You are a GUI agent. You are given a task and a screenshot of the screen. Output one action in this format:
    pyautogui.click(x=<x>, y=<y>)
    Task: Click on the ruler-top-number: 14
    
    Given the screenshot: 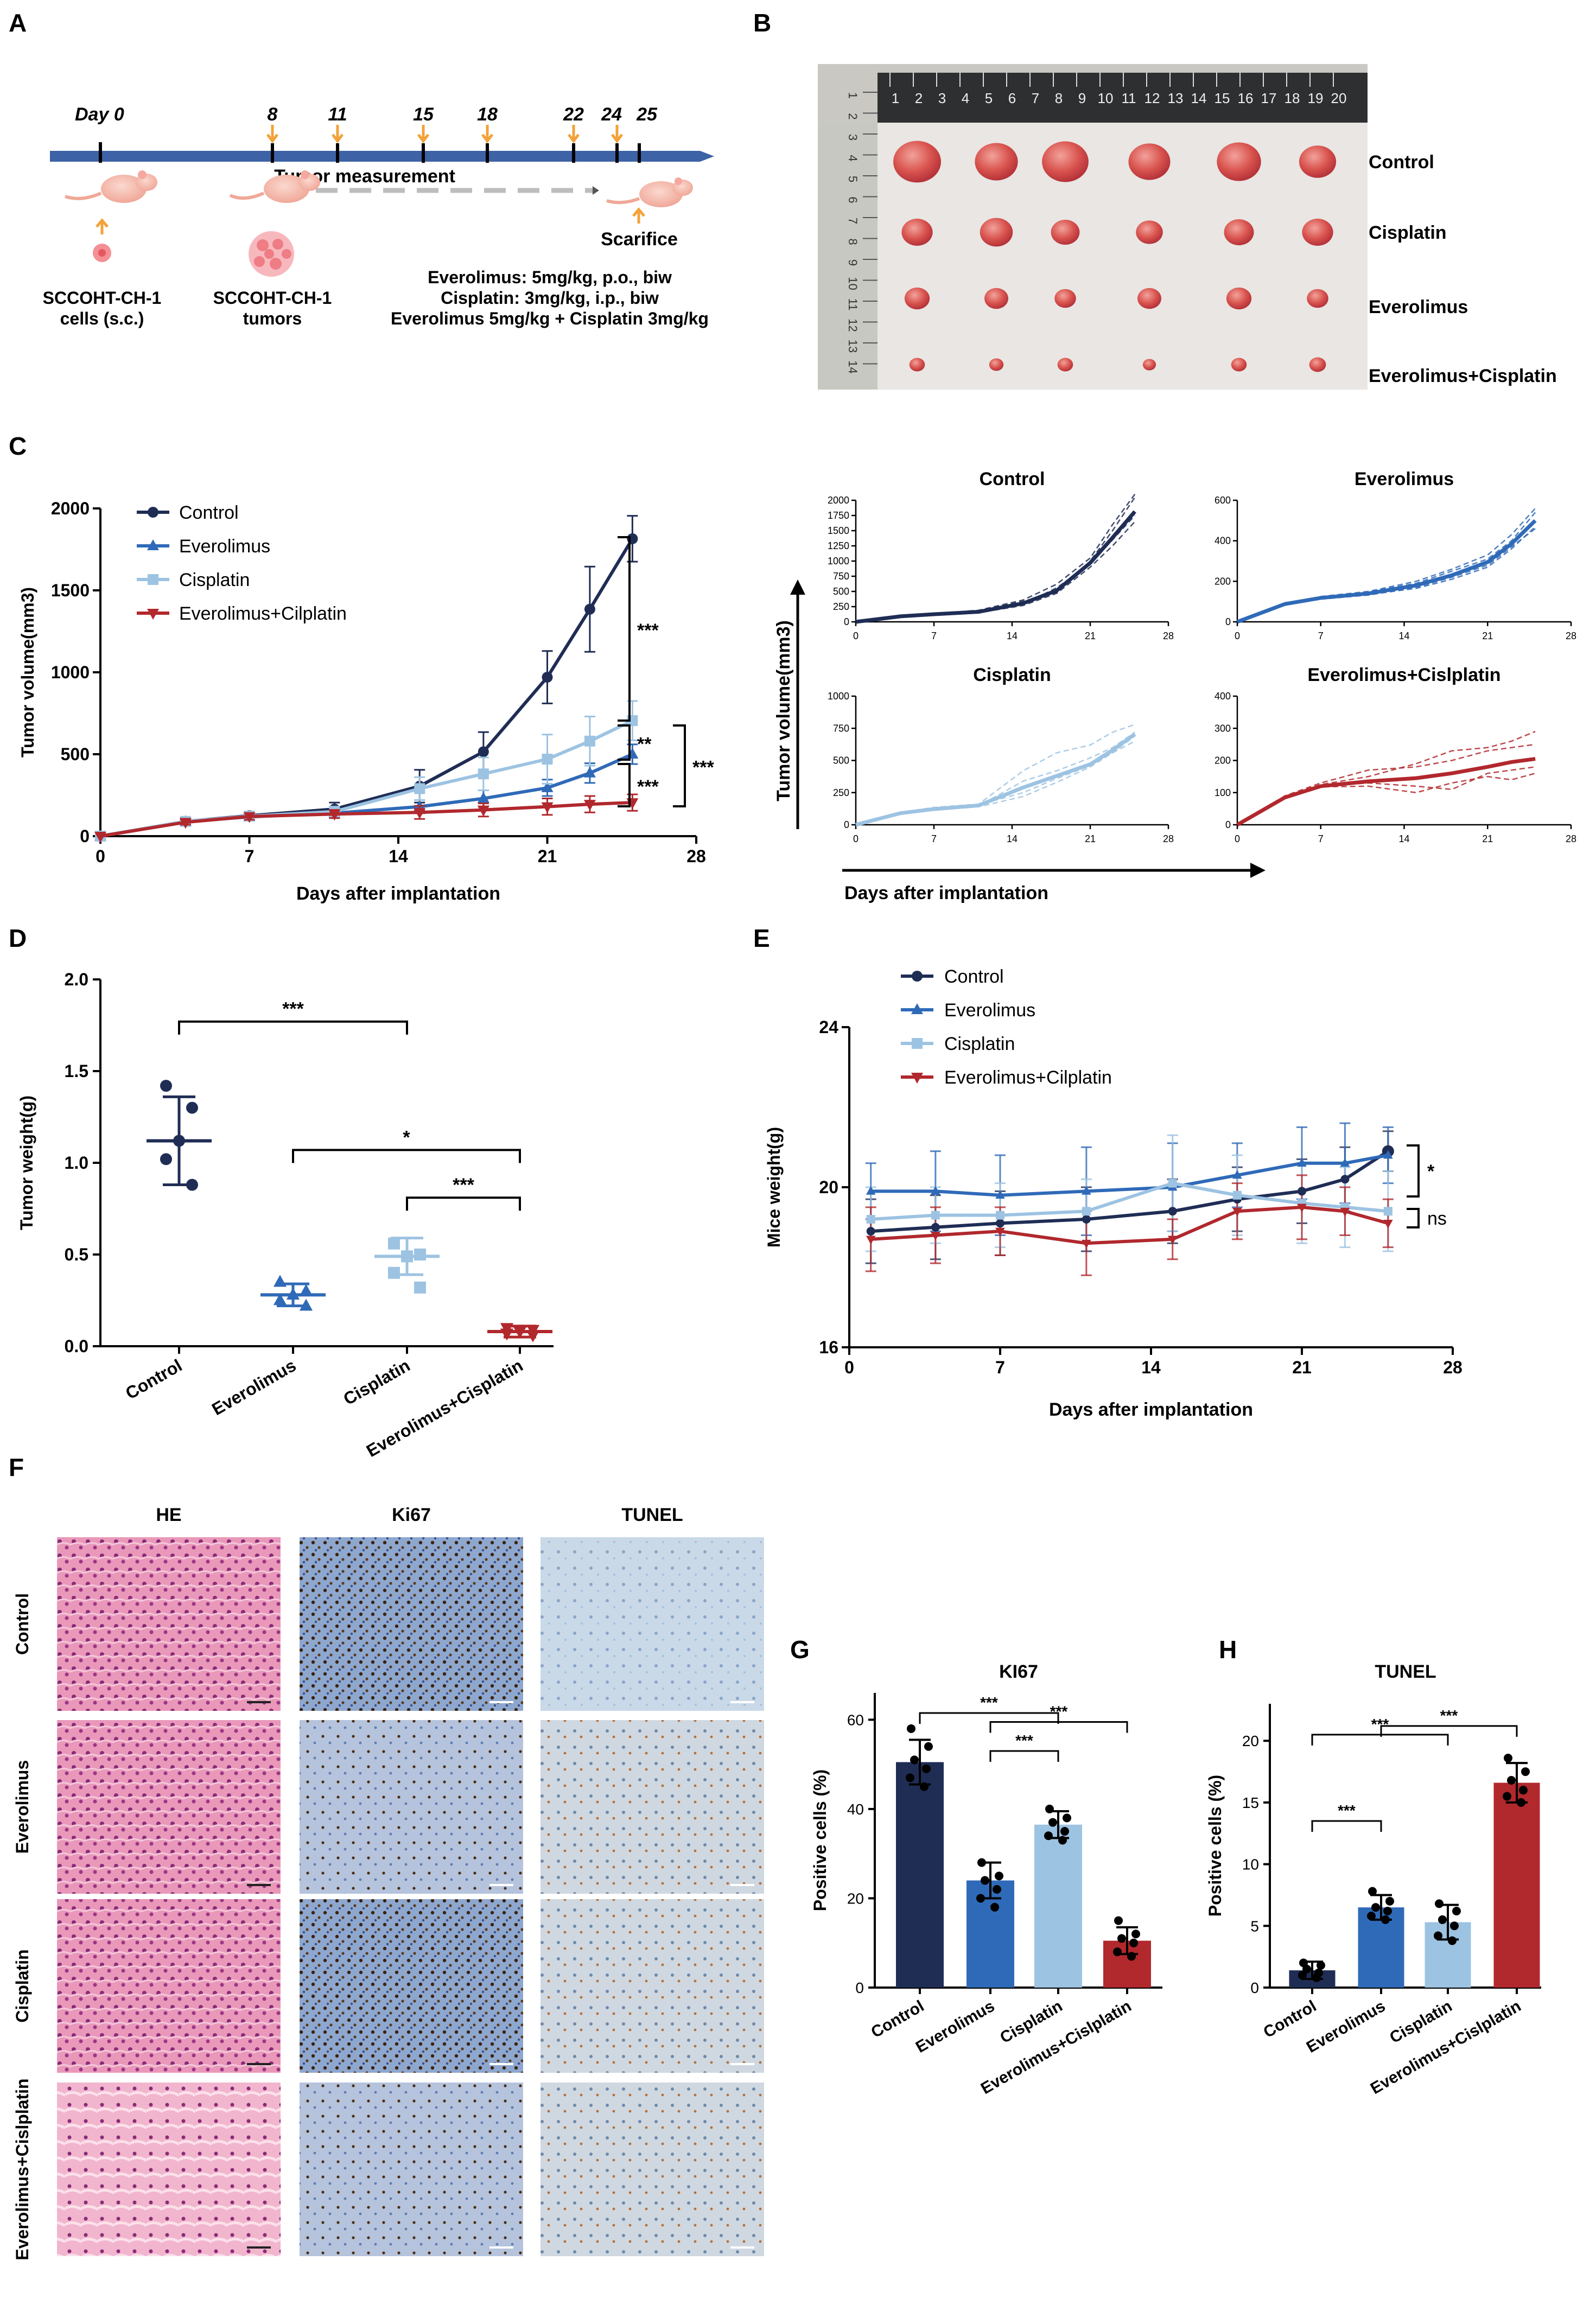 What is the action you would take?
    pyautogui.click(x=1199, y=98)
    